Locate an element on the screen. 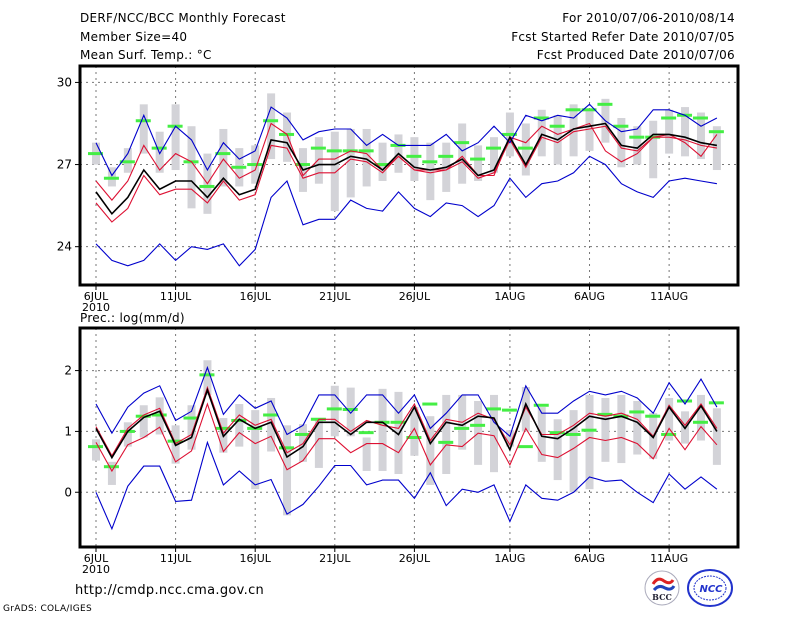 The height and width of the screenshot is (618, 800). year-label: 2010 is located at coordinates (96, 569).